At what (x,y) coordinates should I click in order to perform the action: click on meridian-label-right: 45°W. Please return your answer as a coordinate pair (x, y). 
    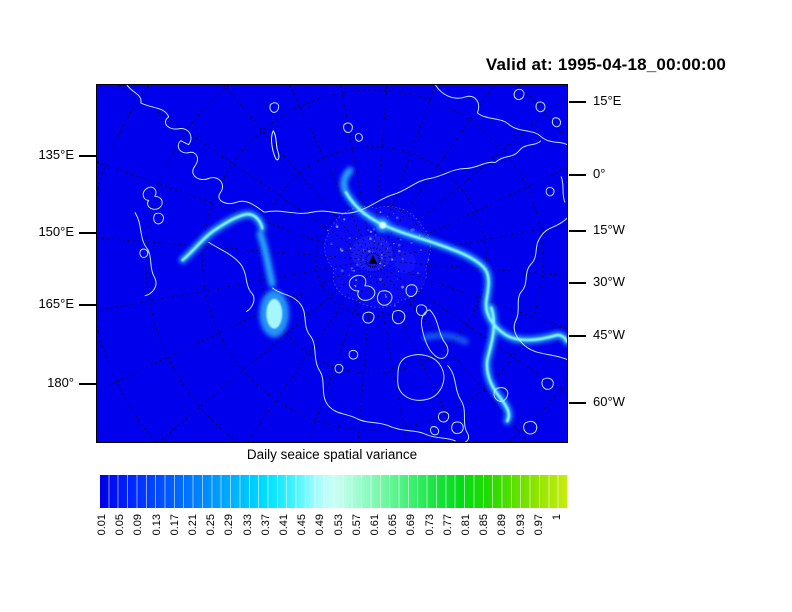
    Looking at the image, I should click on (609, 334).